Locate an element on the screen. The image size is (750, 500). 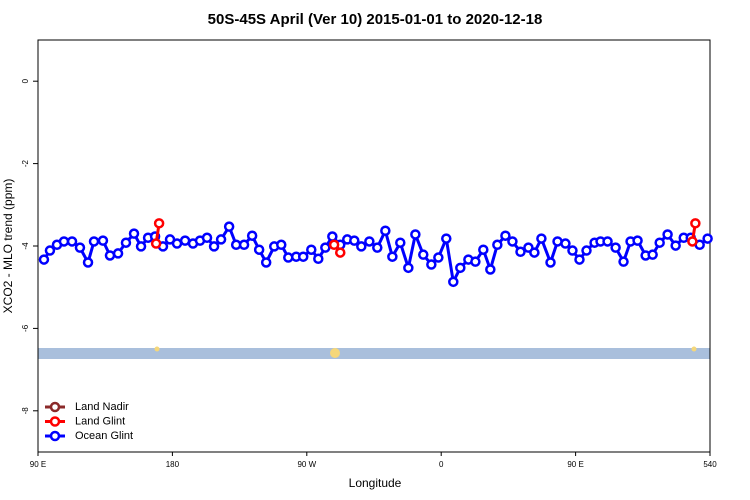
y-tick-label: -8 is located at coordinates (25, 411).